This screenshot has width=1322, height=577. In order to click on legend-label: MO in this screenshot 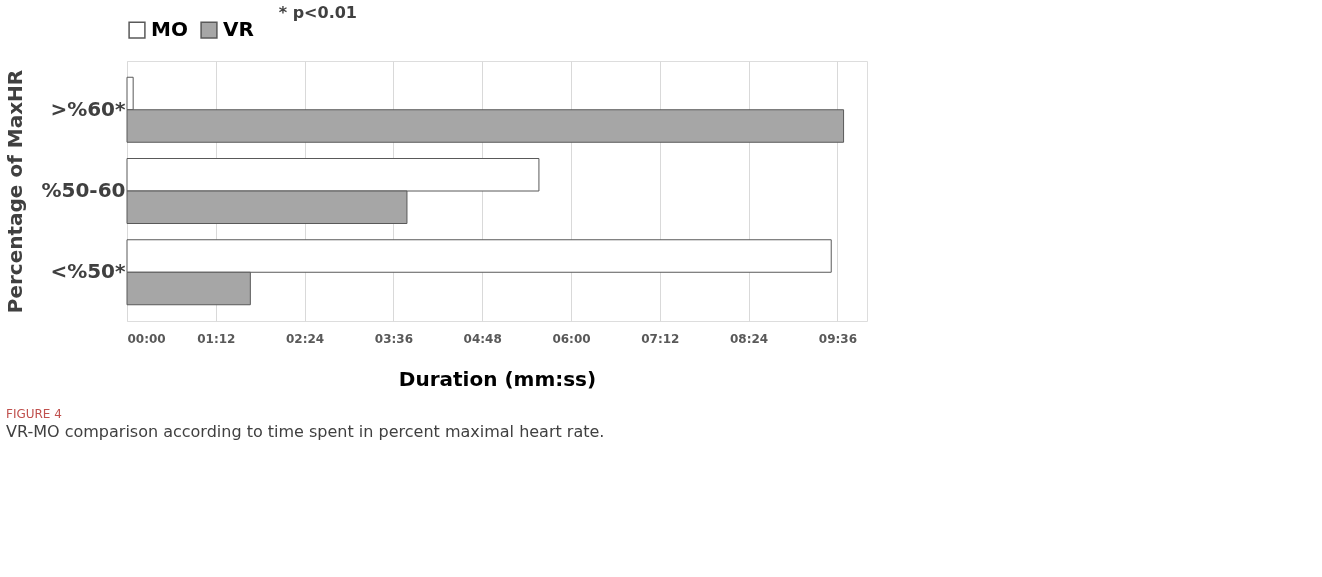, I will do `click(169, 29)`.